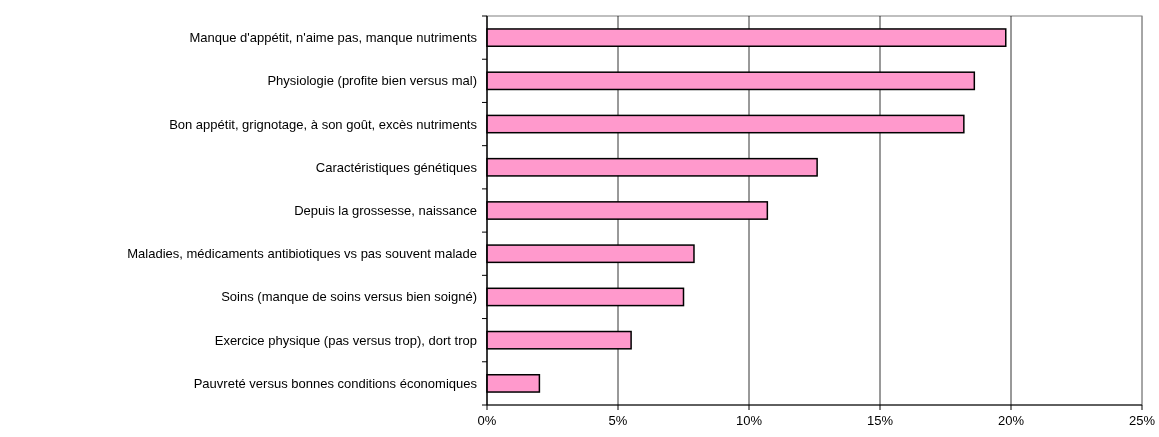 This screenshot has width=1159, height=437. What do you see at coordinates (323, 124) in the screenshot?
I see `y-tick-label: Bon appétit, grignotage, à son goût, excès nutriments` at bounding box center [323, 124].